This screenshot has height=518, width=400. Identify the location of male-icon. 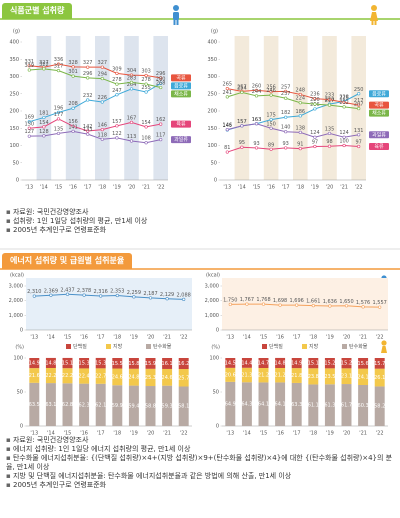
(176, 15).